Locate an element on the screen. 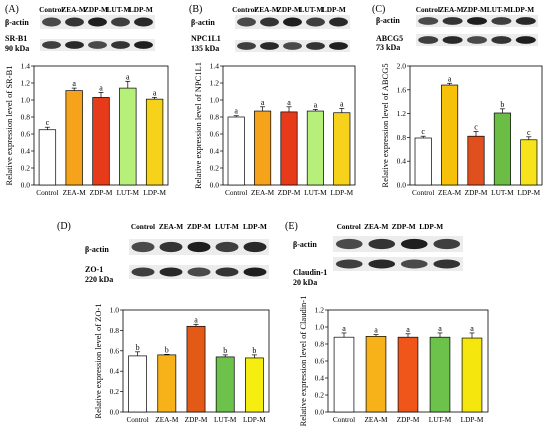 This screenshot has width=550, height=438. significance-letter: b is located at coordinates (502, 104).